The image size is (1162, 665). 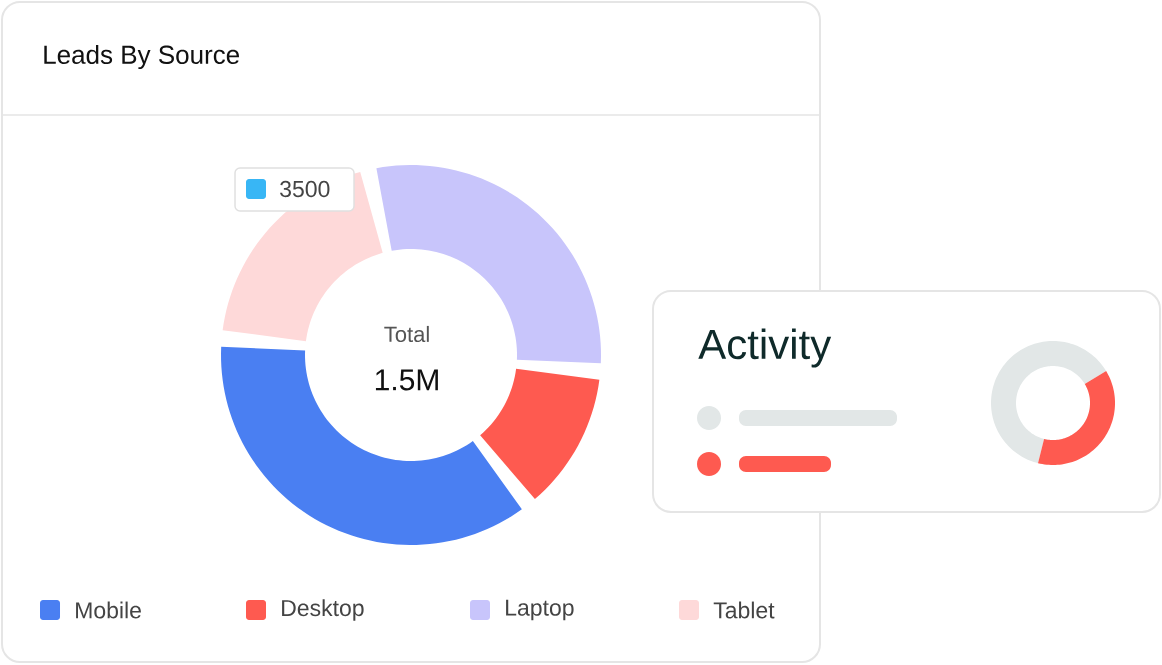 I want to click on chart-title: Leads By Source, so click(x=142, y=57).